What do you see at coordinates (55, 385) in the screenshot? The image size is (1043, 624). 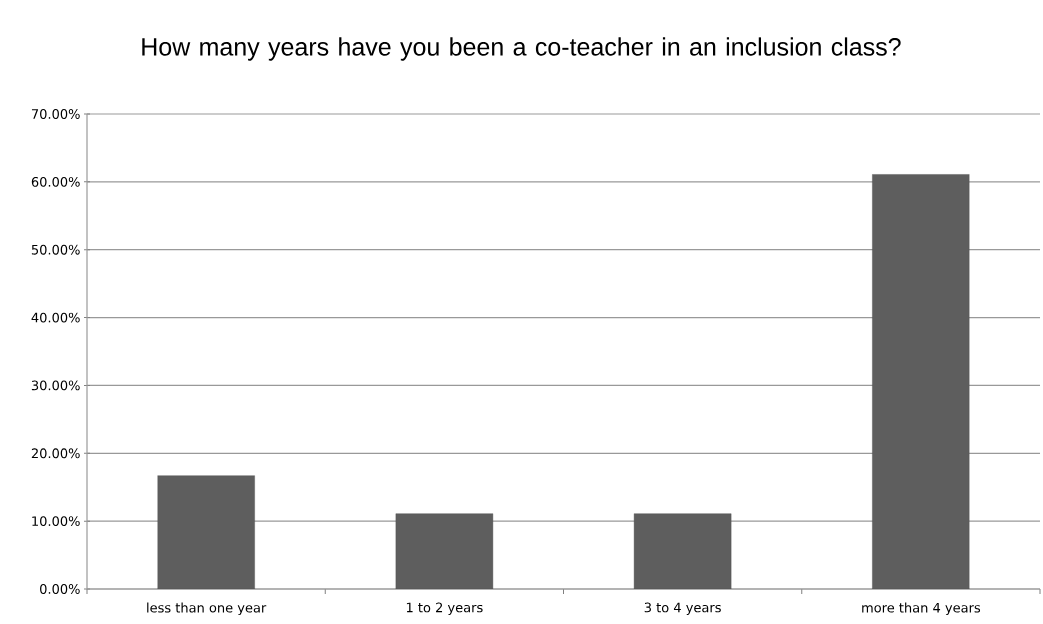 I see `y-tick-label: 30.00%` at bounding box center [55, 385].